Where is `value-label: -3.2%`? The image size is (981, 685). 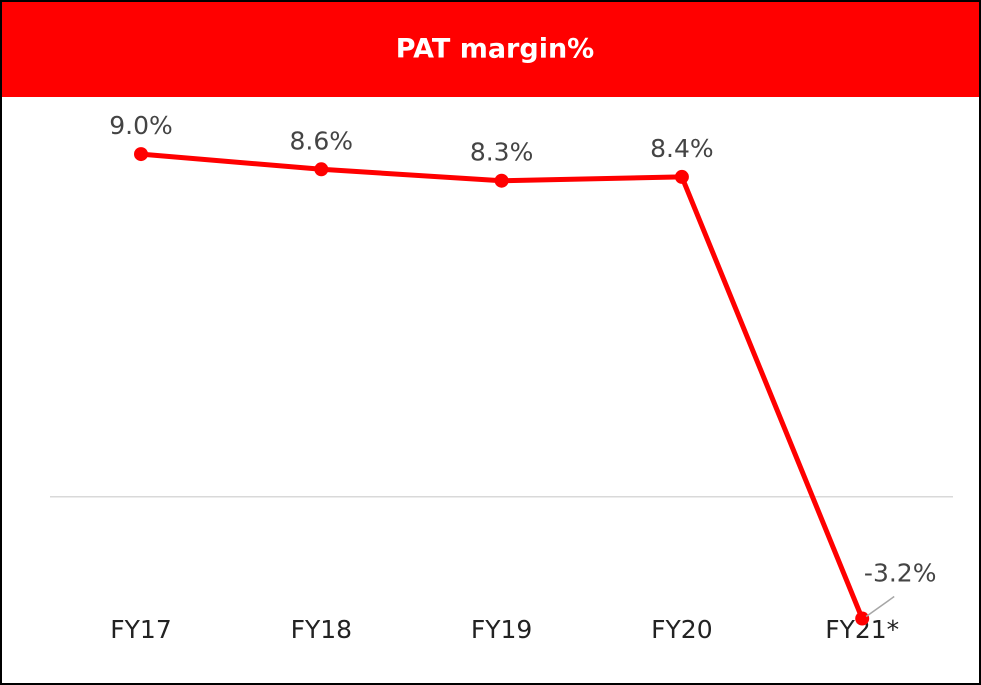 value-label: -3.2% is located at coordinates (900, 573).